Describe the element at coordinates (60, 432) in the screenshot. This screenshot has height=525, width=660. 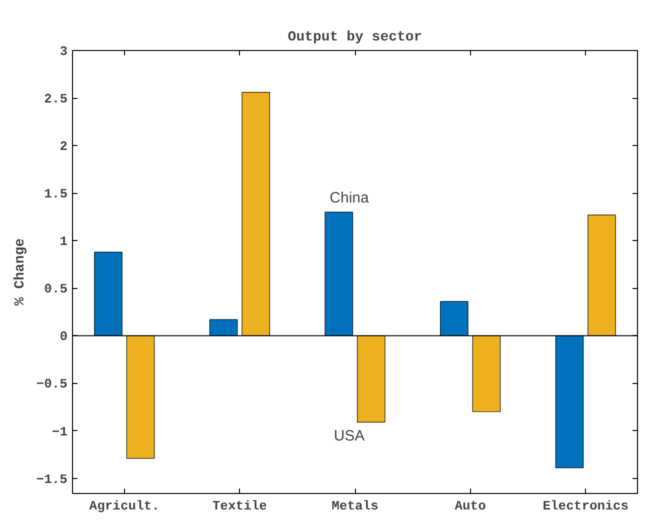
I see `y-tick-label: −1` at that location.